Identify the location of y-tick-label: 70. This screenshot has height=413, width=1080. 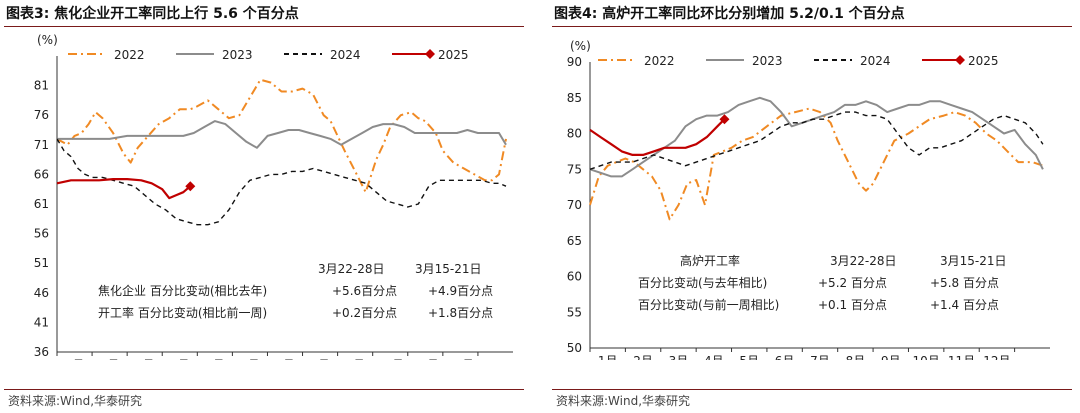
(574, 205).